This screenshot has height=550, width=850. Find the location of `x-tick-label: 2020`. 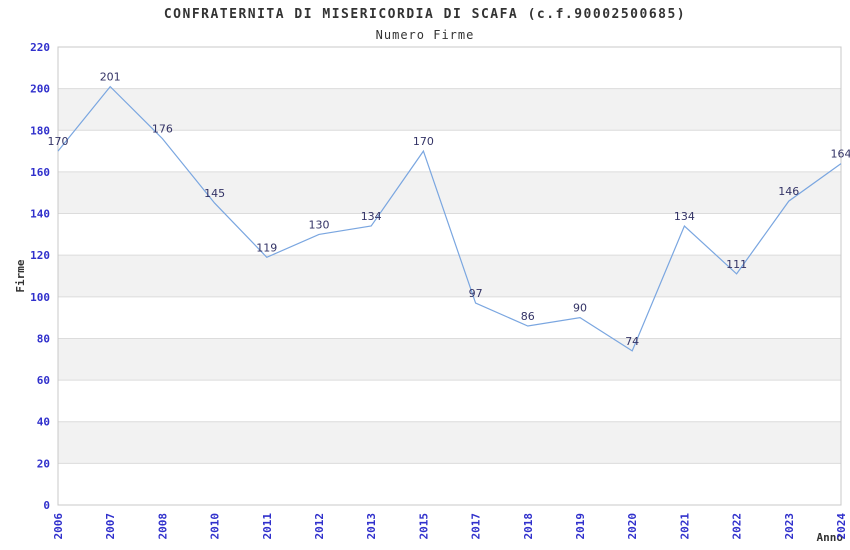

x-tick-label: 2020 is located at coordinates (632, 526).